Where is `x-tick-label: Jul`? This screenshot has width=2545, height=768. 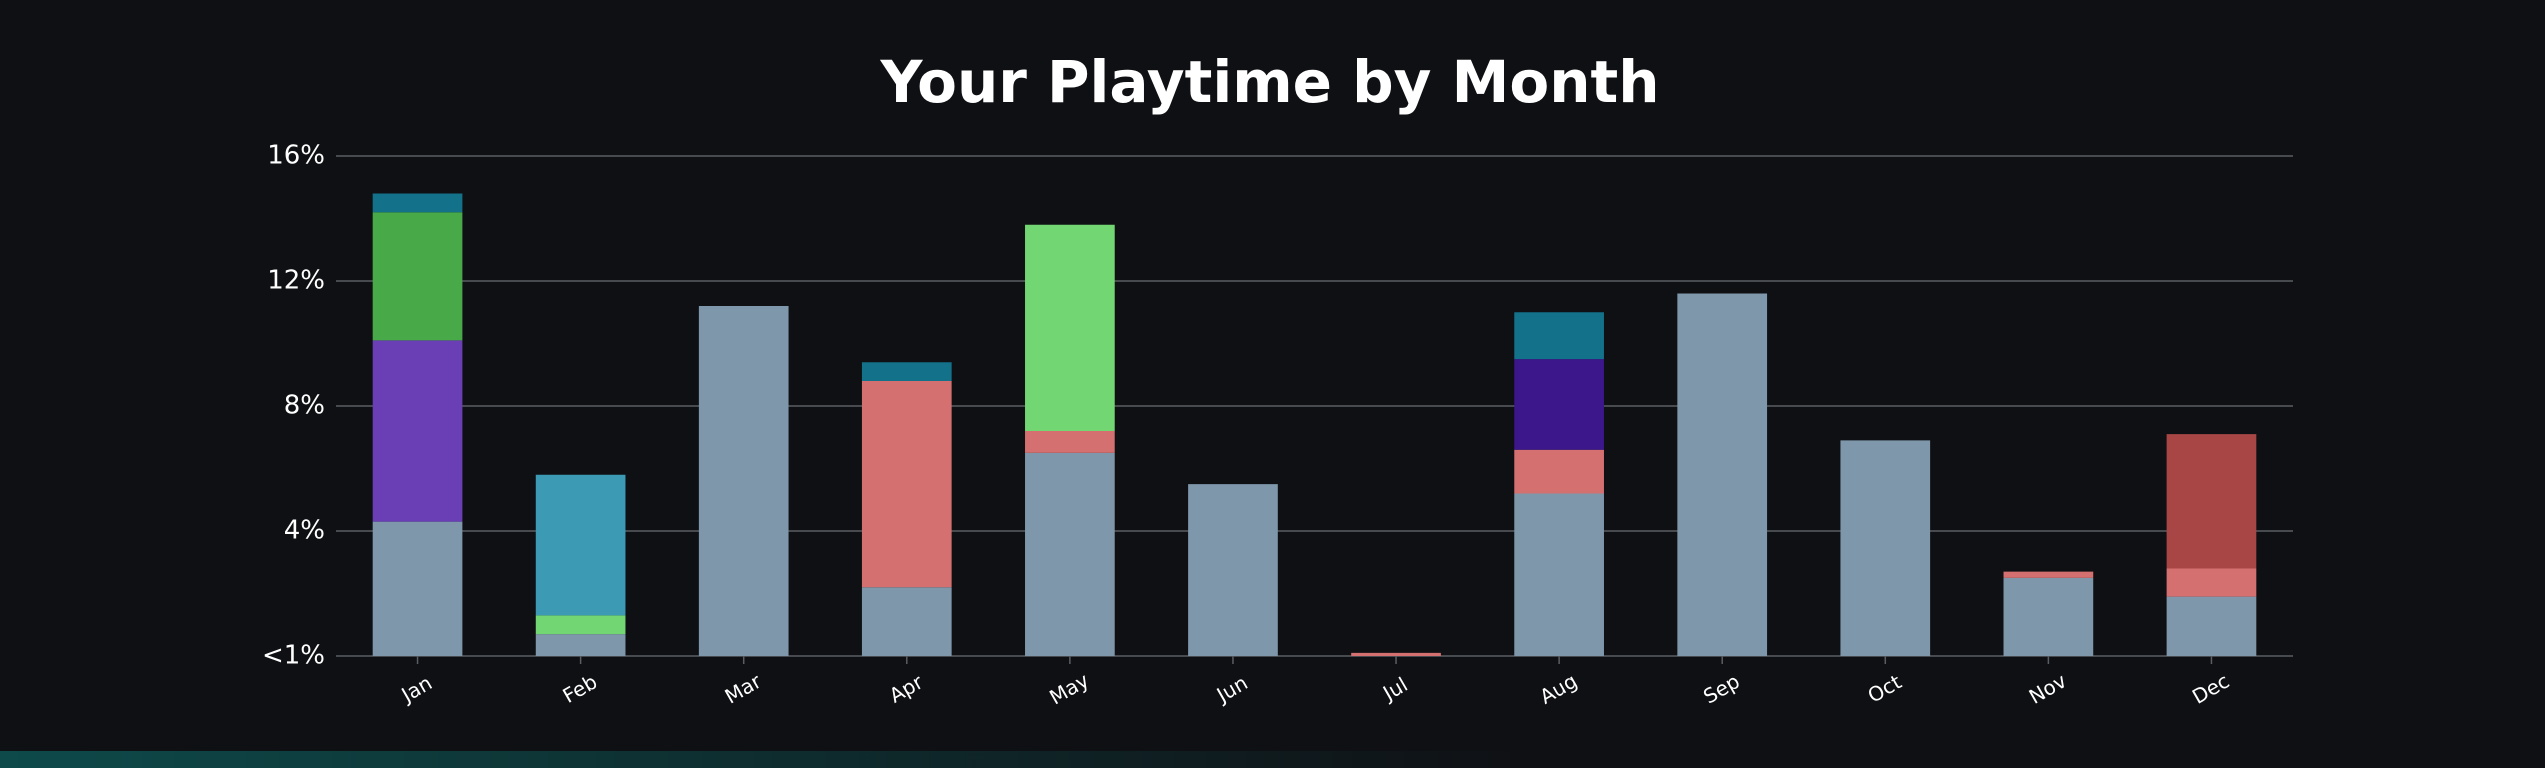
x-tick-label: Jul is located at coordinates (1394, 689).